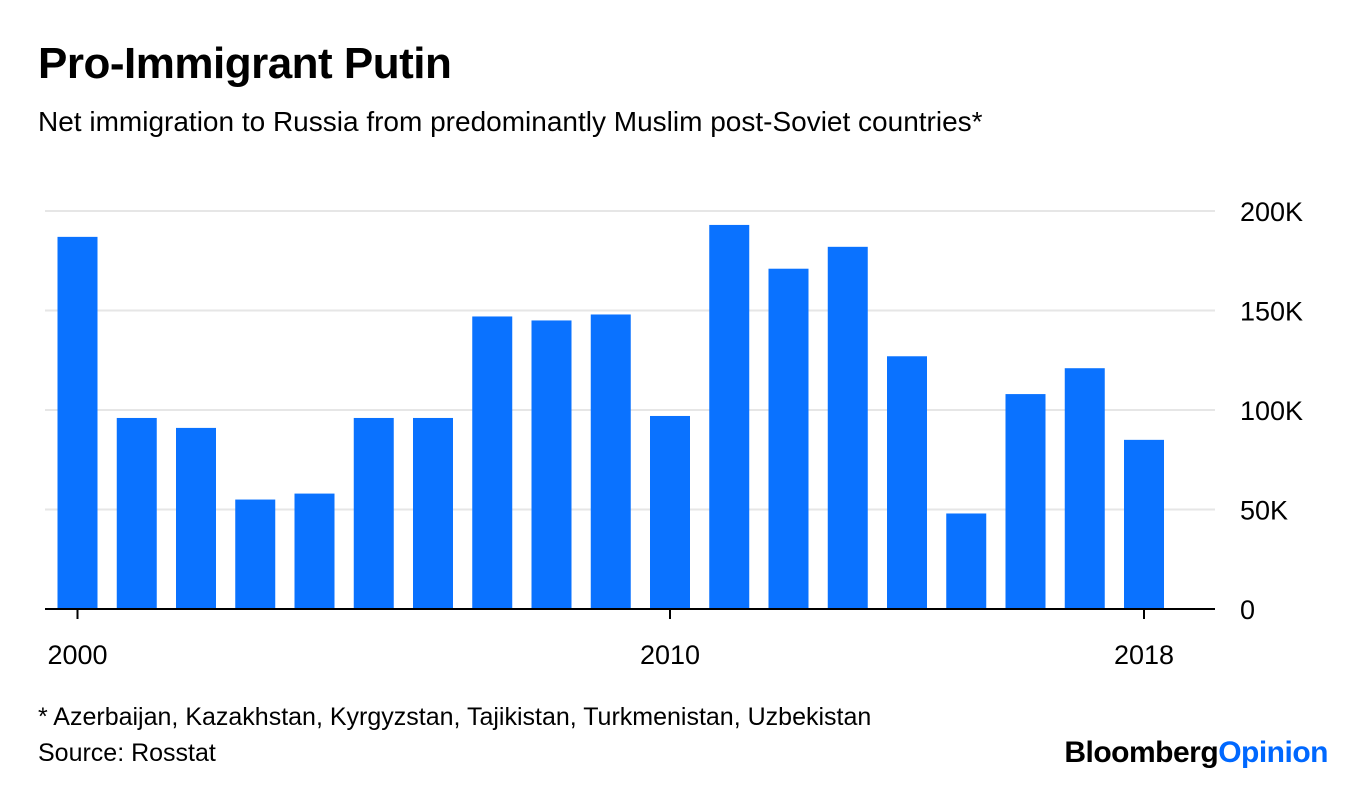  Describe the element at coordinates (966, 561) in the screenshot. I see `bar-2015` at that location.